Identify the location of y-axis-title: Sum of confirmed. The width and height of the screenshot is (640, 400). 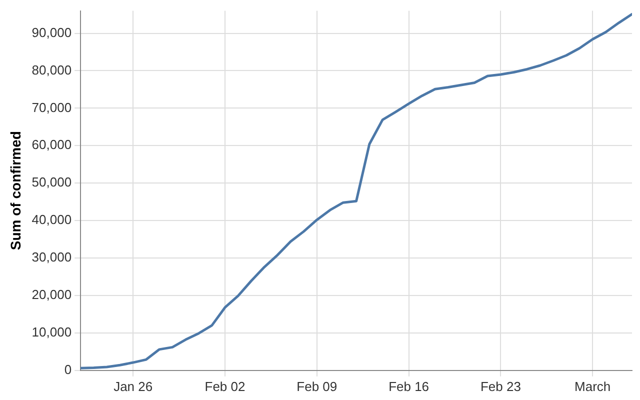
(15, 190).